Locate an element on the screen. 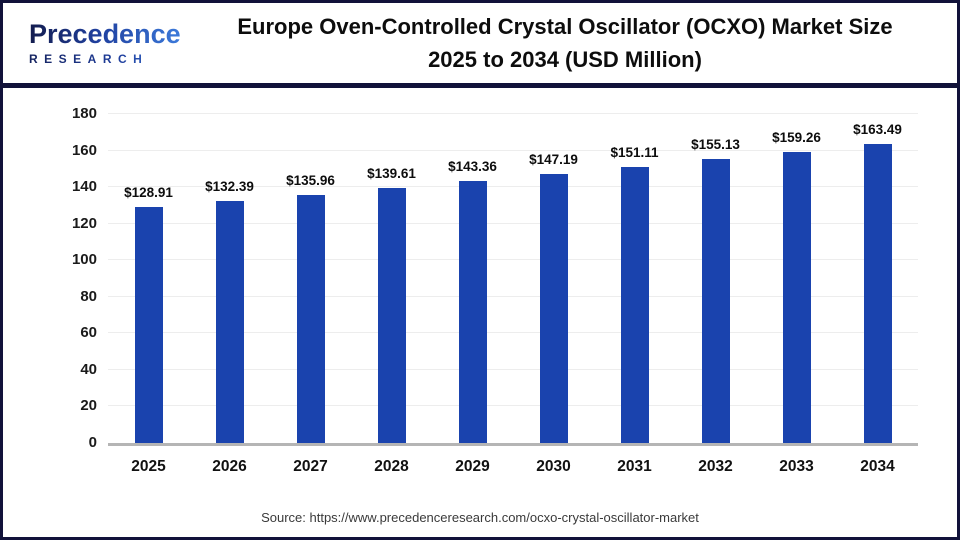  bar-value-label: $135.96 is located at coordinates (310, 180).